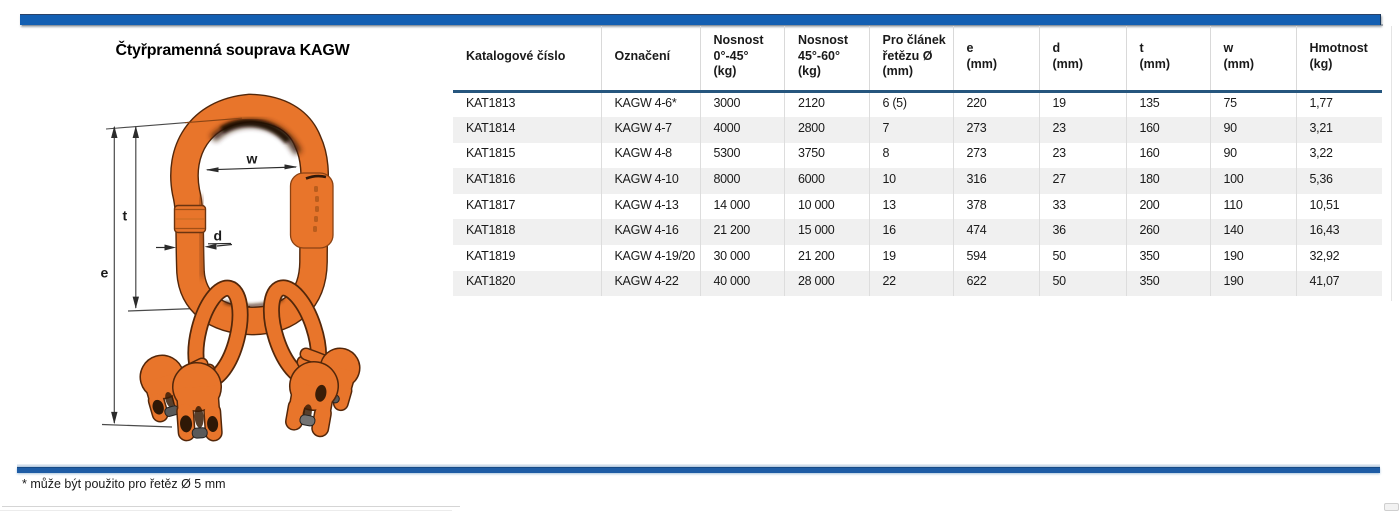 The width and height of the screenshot is (1400, 511). What do you see at coordinates (252, 159) in the screenshot?
I see `svg-text: w` at bounding box center [252, 159].